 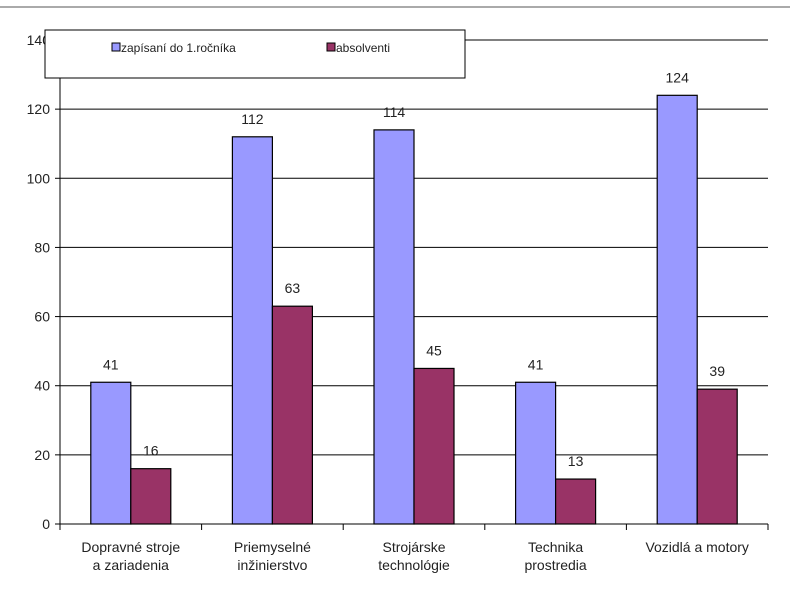 I want to click on data-label-s1-c2: 45, so click(x=434, y=350).